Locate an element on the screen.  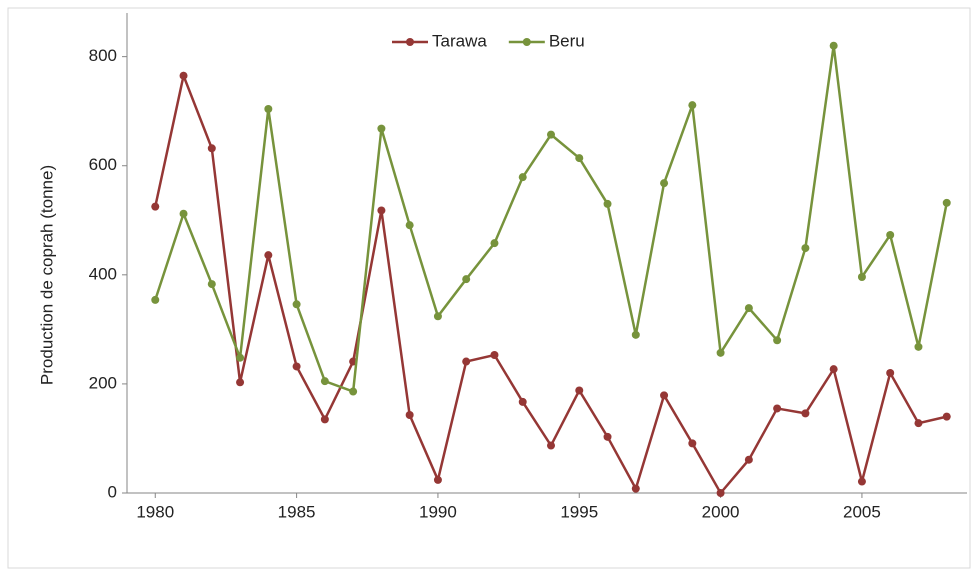
y-tick-label: 800 is located at coordinates (103, 55).